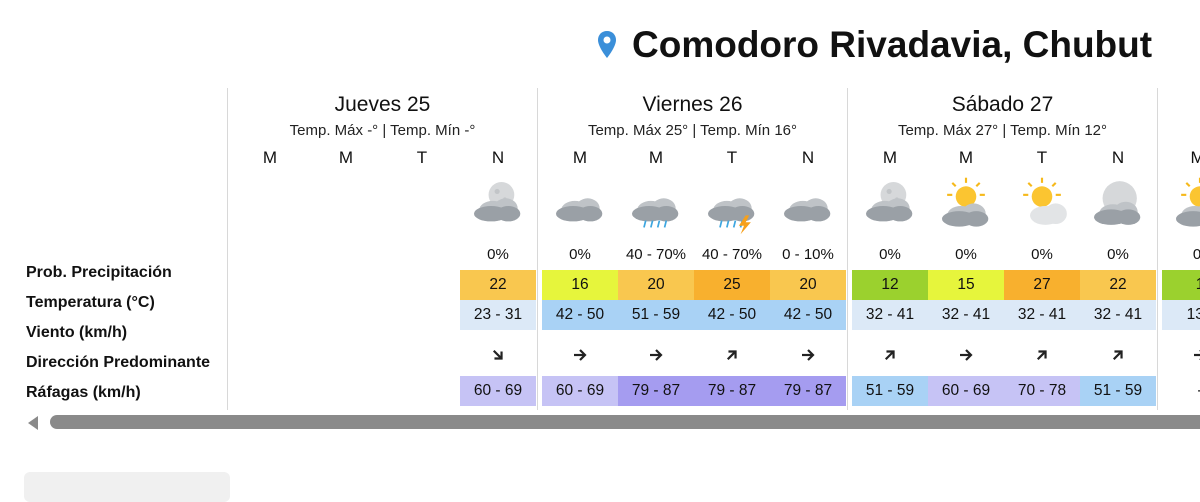  I want to click on temperature-cell: 25, so click(732, 285).